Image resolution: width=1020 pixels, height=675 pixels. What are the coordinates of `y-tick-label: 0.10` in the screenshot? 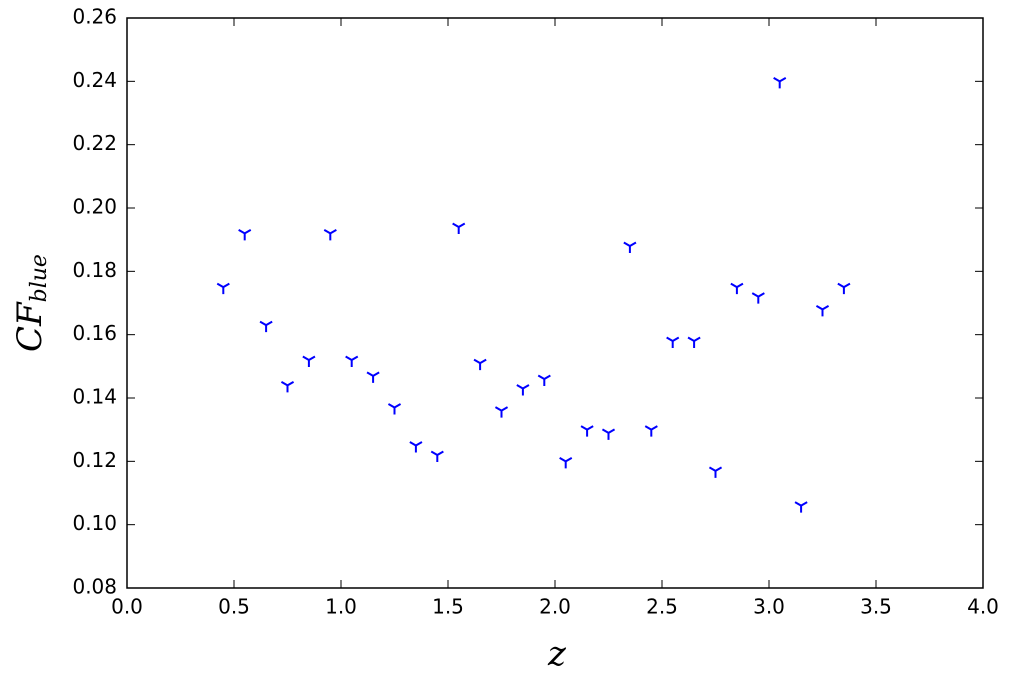 It's located at (94, 523).